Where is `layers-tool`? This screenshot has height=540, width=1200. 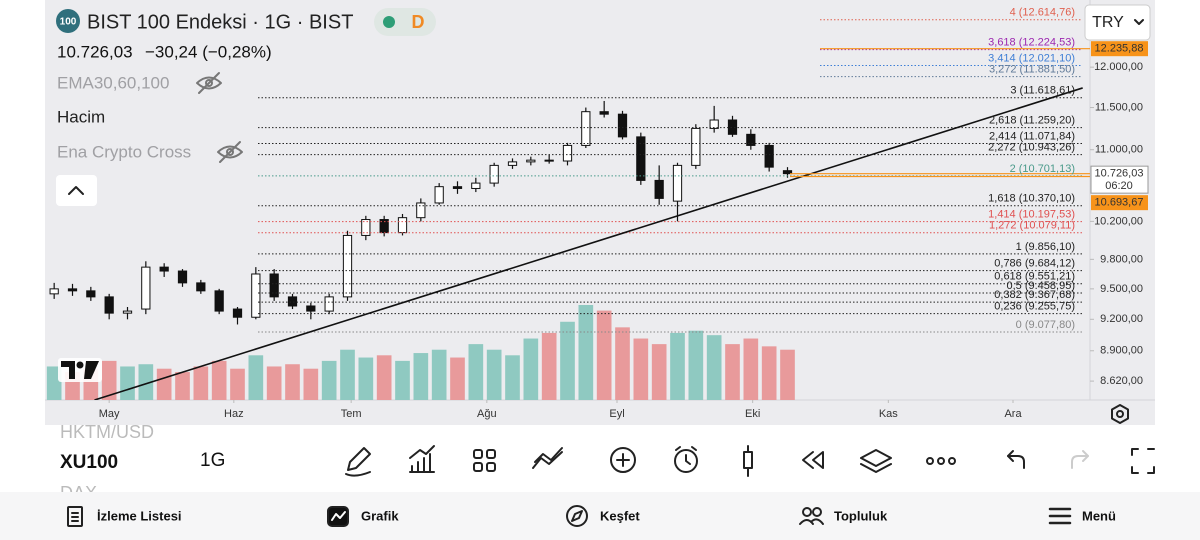
layers-tool is located at coordinates (876, 461).